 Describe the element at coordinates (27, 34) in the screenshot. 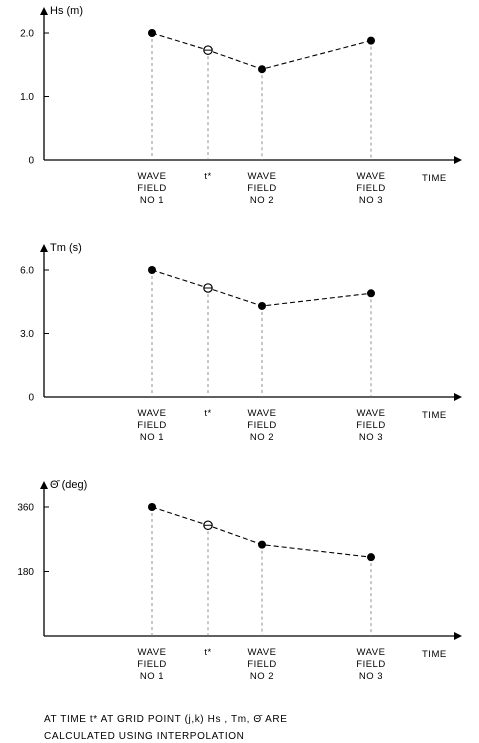

I see `y-tick-label: 2.0` at that location.